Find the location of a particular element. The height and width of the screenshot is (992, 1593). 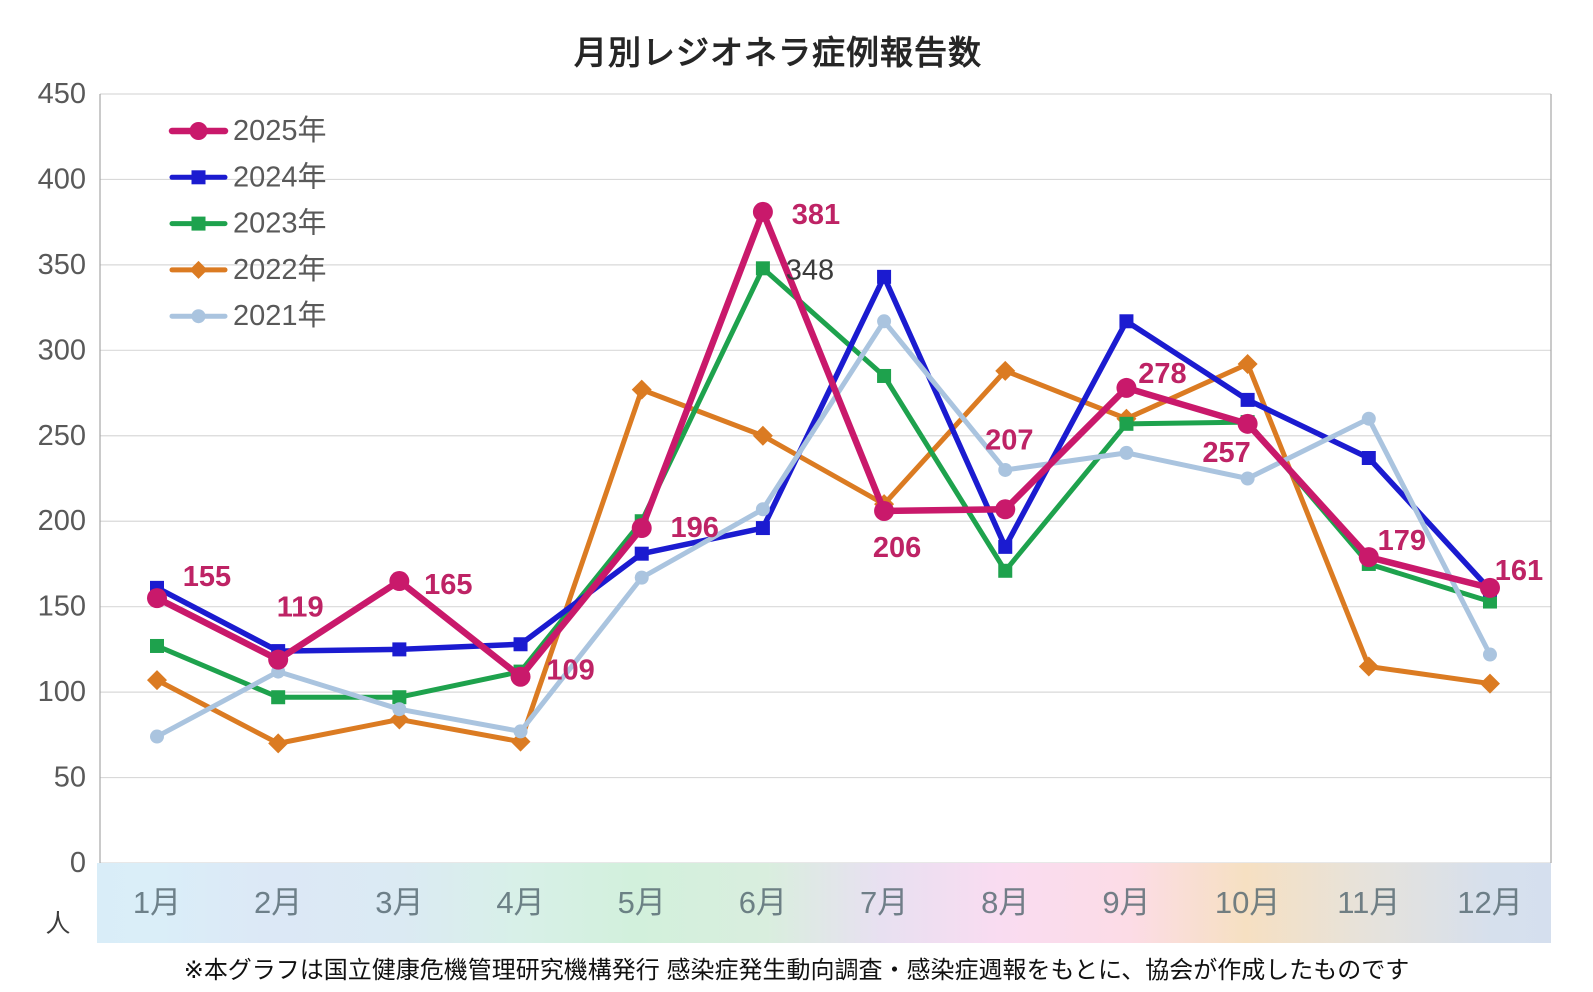

y-axis-tick-label: 250 is located at coordinates (62, 436).